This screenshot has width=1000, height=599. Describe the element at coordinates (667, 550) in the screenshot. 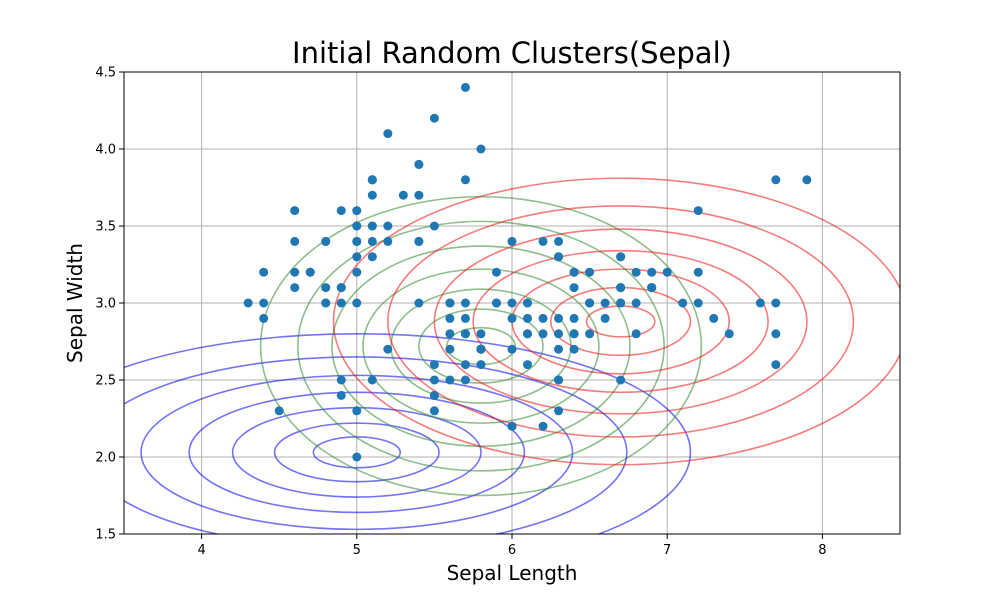

I see `x-tick-label: 7` at that location.